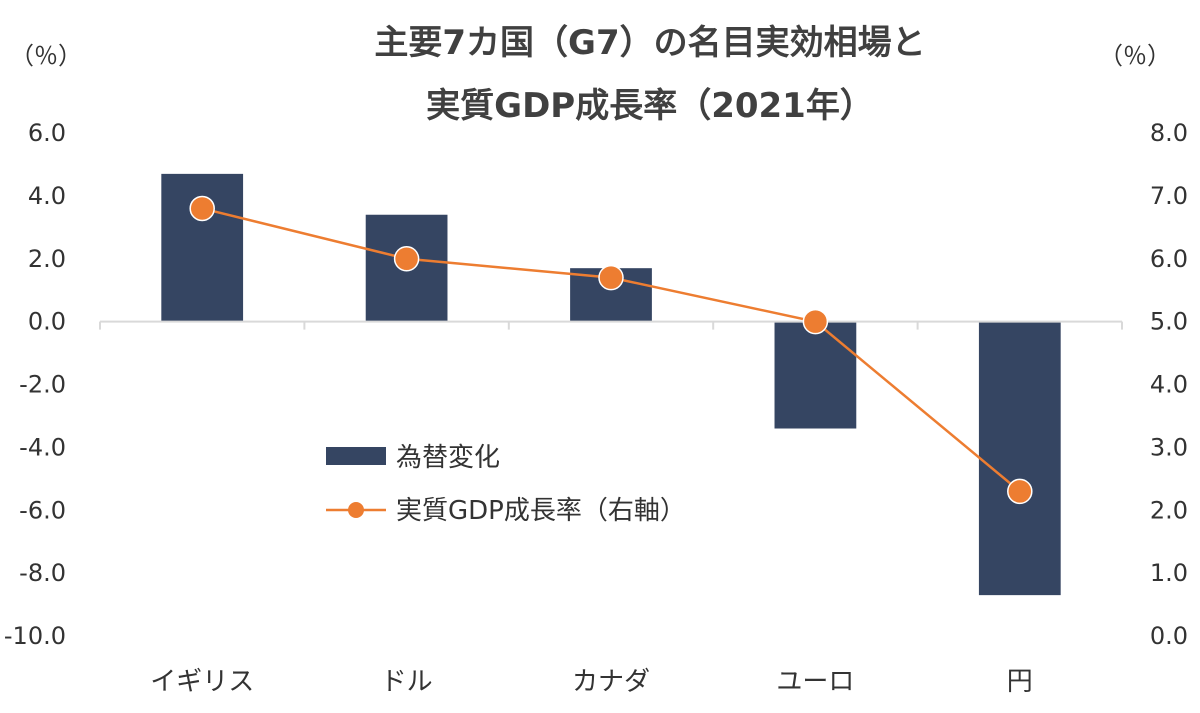  Describe the element at coordinates (202, 682) in the screenshot. I see `category-label: イギリス` at that location.